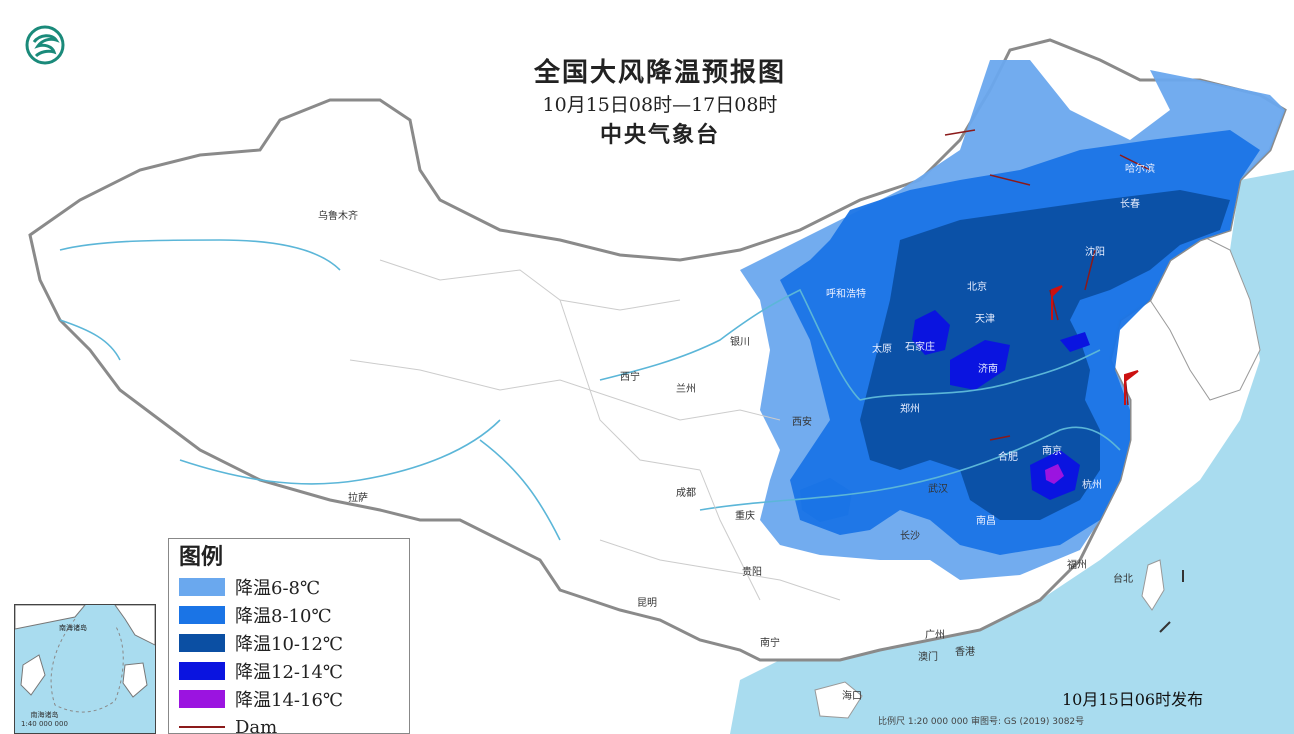 Image resolution: width=1294 pixels, height=734 pixels. Describe the element at coordinates (1075, 342) in the screenshot. I see `zone-cooling-12-14-d` at that location.